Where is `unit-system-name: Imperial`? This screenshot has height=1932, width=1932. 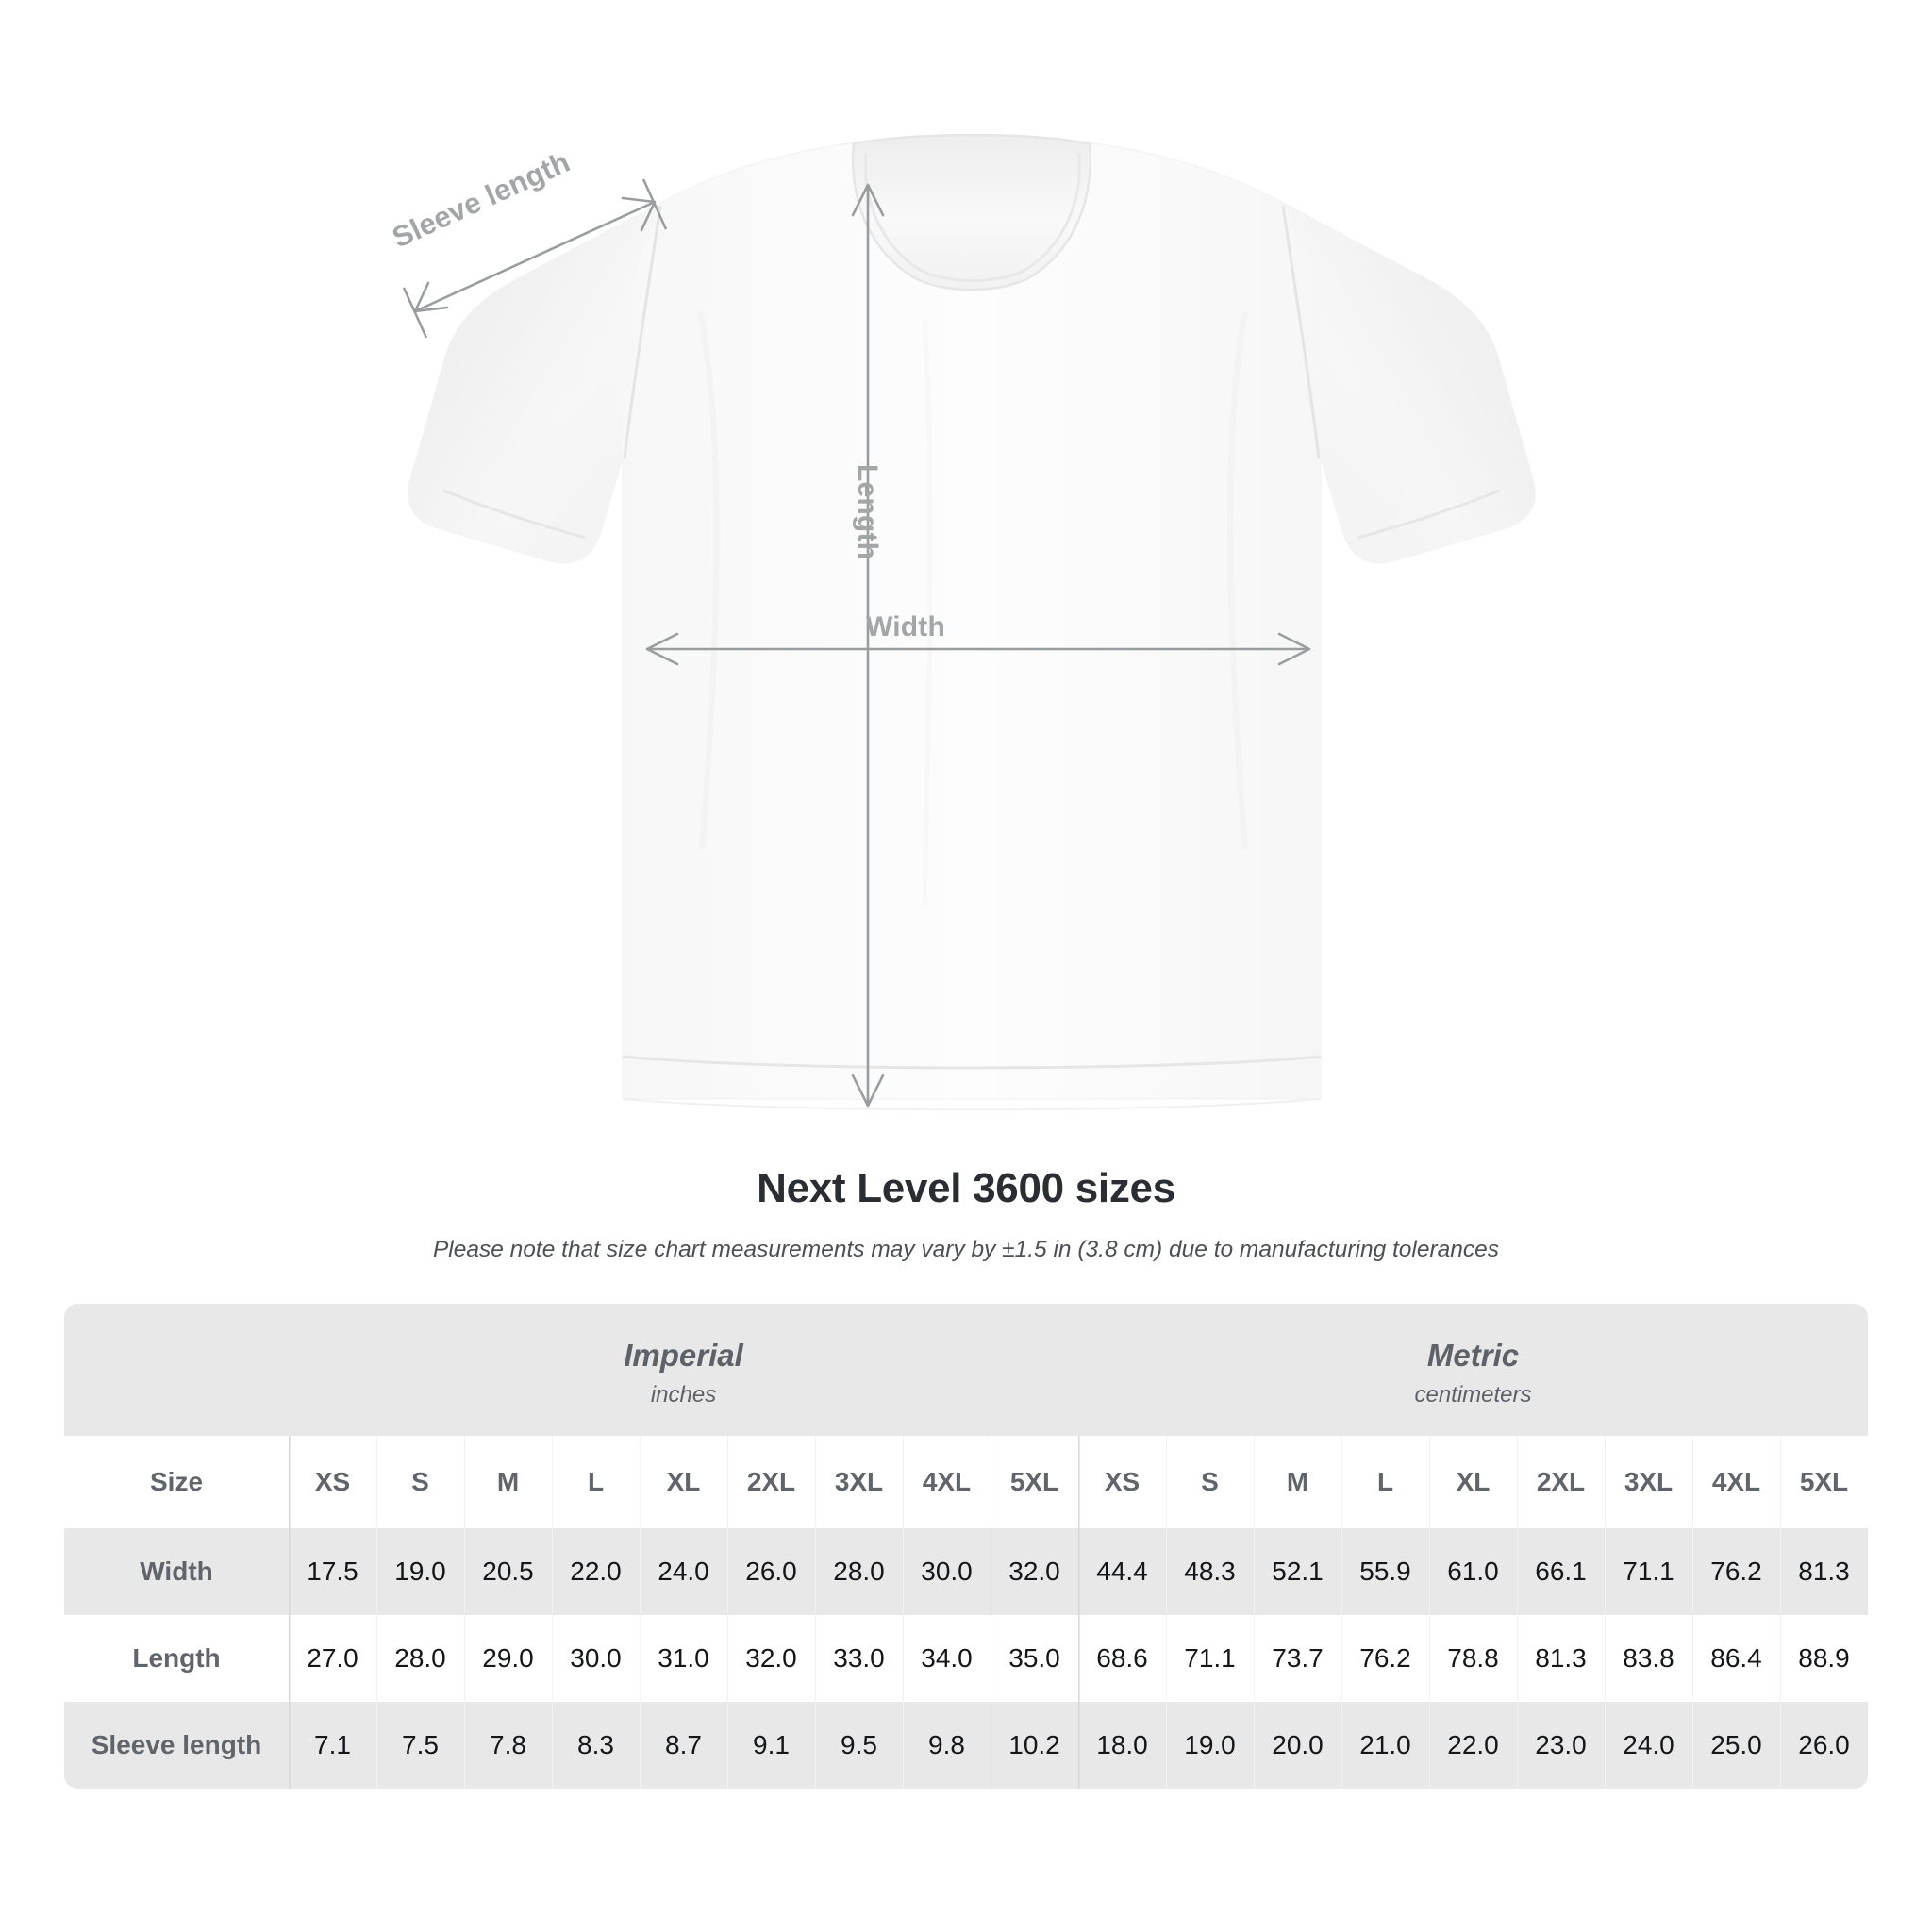
unit-system-name: Imperial is located at coordinates (683, 1356).